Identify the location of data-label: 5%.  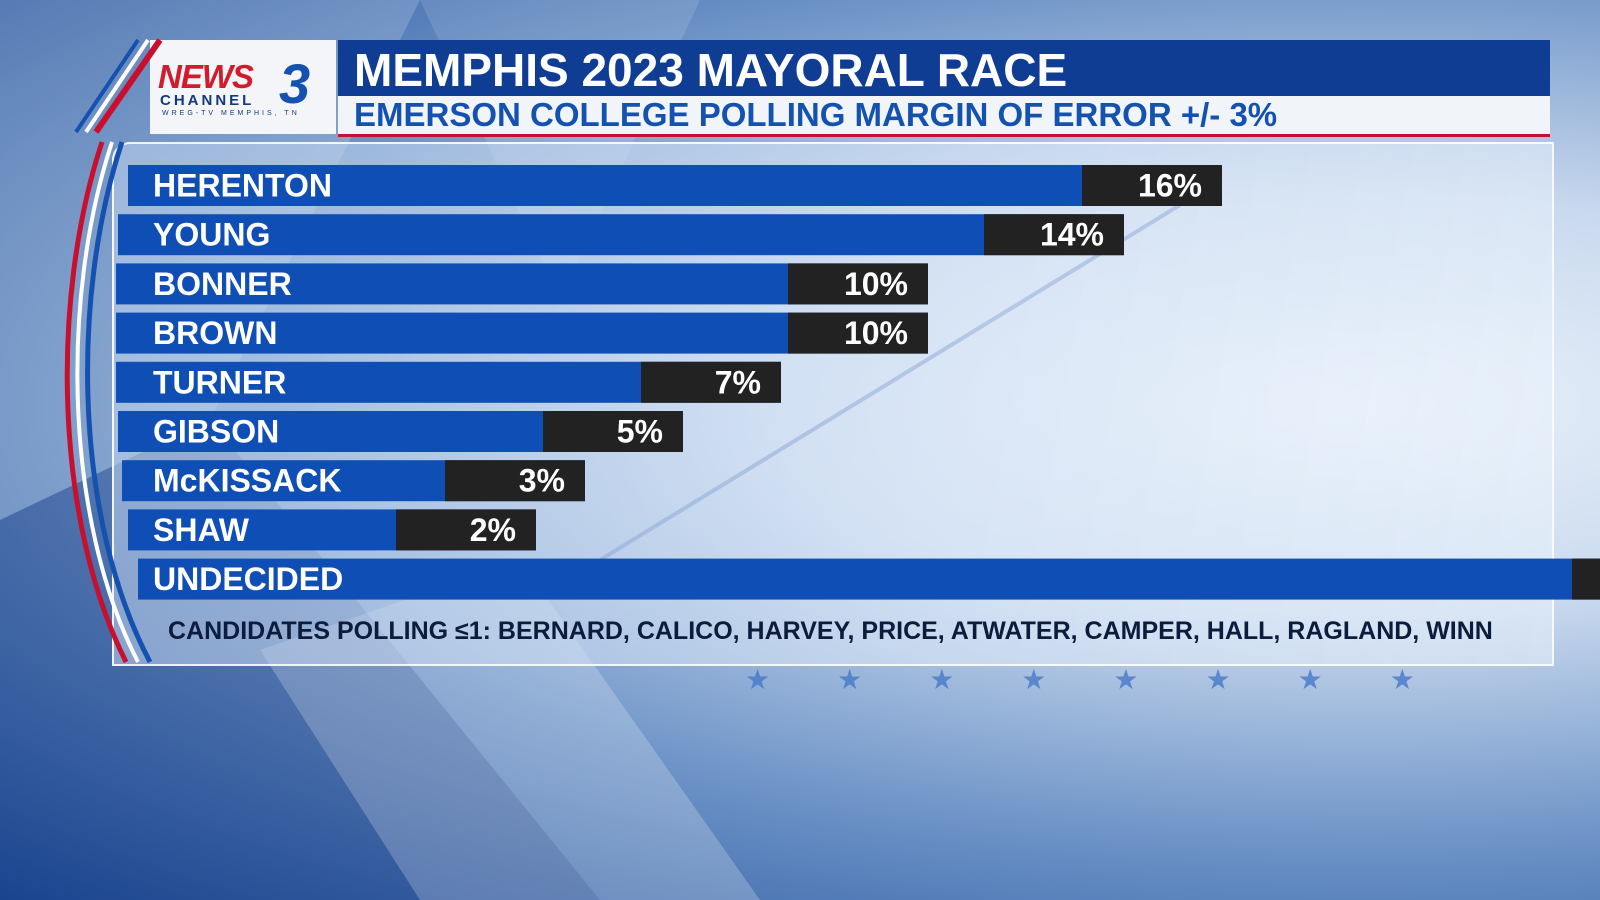
(640, 432).